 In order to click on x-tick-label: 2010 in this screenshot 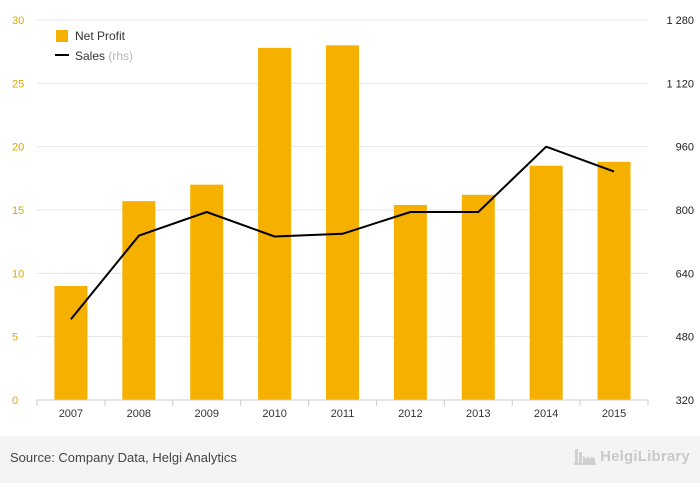, I will do `click(274, 414)`.